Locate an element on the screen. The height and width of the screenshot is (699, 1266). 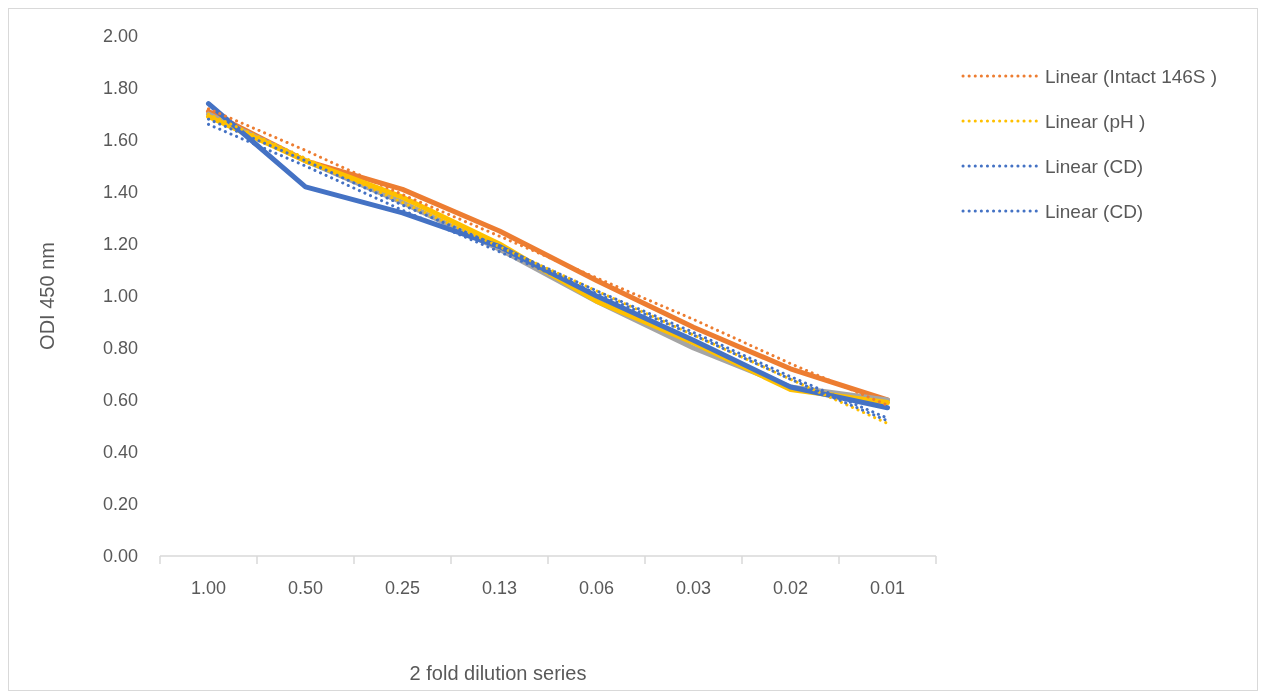
x-tick-label: 0.25 is located at coordinates (402, 588).